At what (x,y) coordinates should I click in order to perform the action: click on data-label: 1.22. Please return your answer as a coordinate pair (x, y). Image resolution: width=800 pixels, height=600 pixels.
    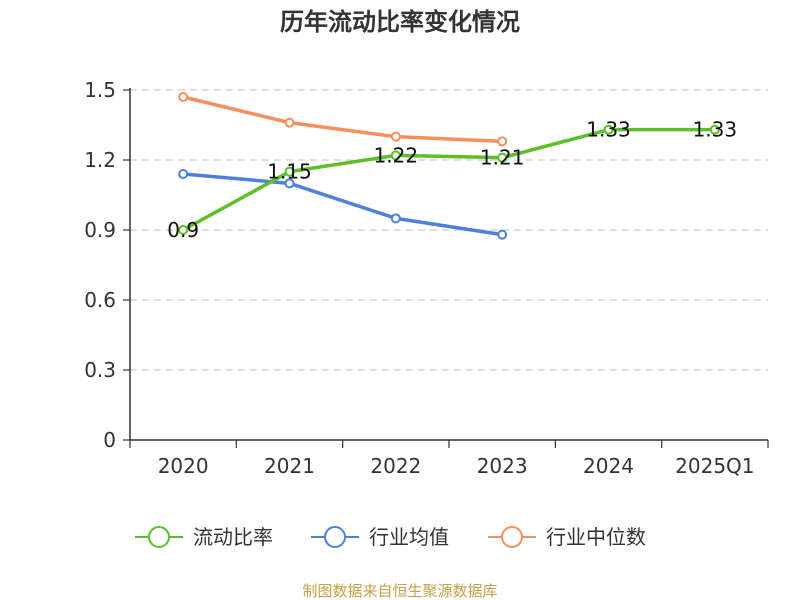
    Looking at the image, I should click on (396, 155).